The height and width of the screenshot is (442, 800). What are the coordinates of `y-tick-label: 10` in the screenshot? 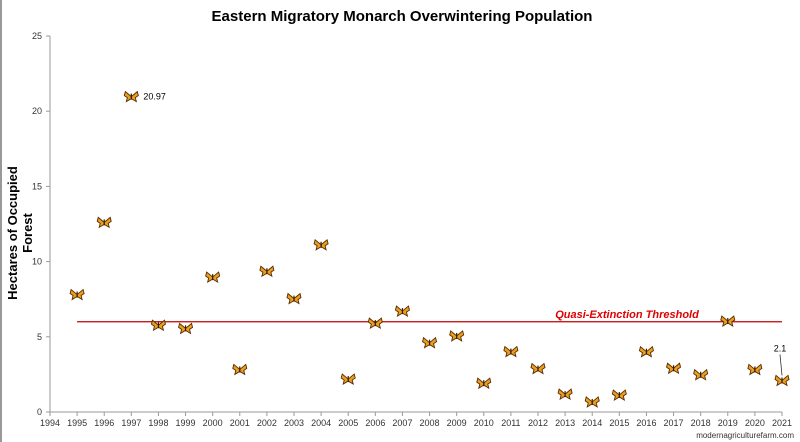 It's located at (37, 262).